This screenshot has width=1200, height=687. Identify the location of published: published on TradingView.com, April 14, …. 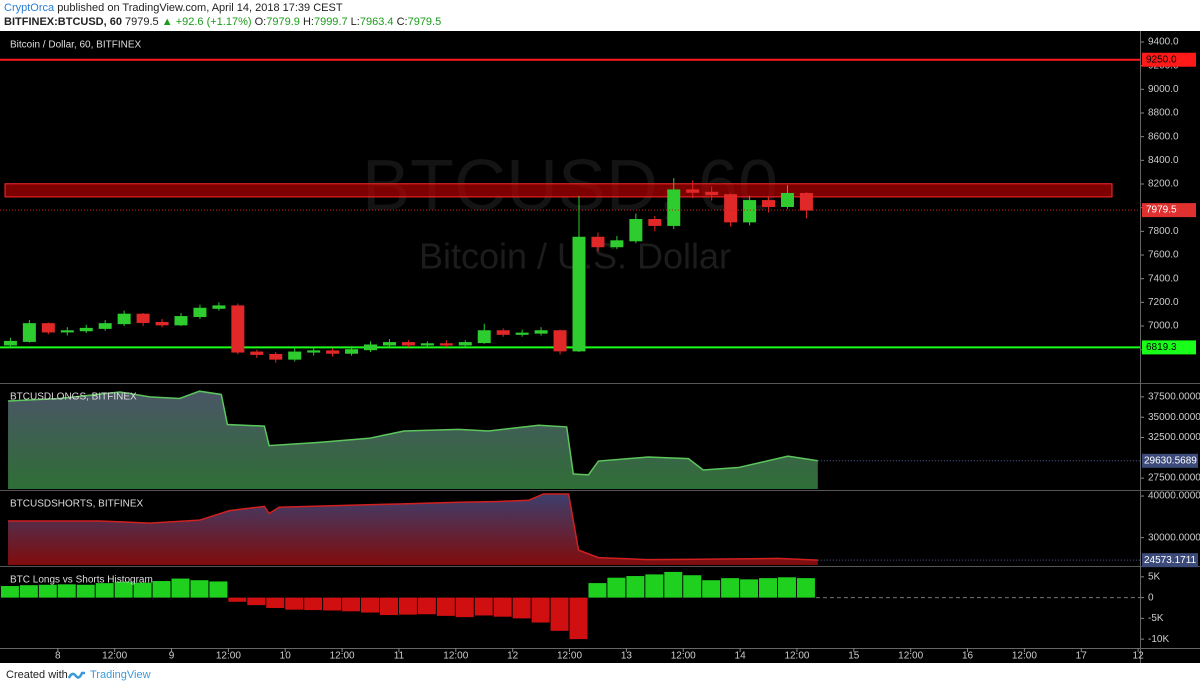
(200, 8).